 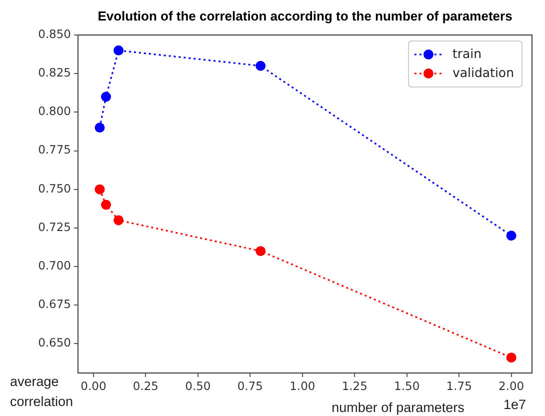 What do you see at coordinates (42, 391) in the screenshot?
I see `y-axis-title: average correlation` at bounding box center [42, 391].